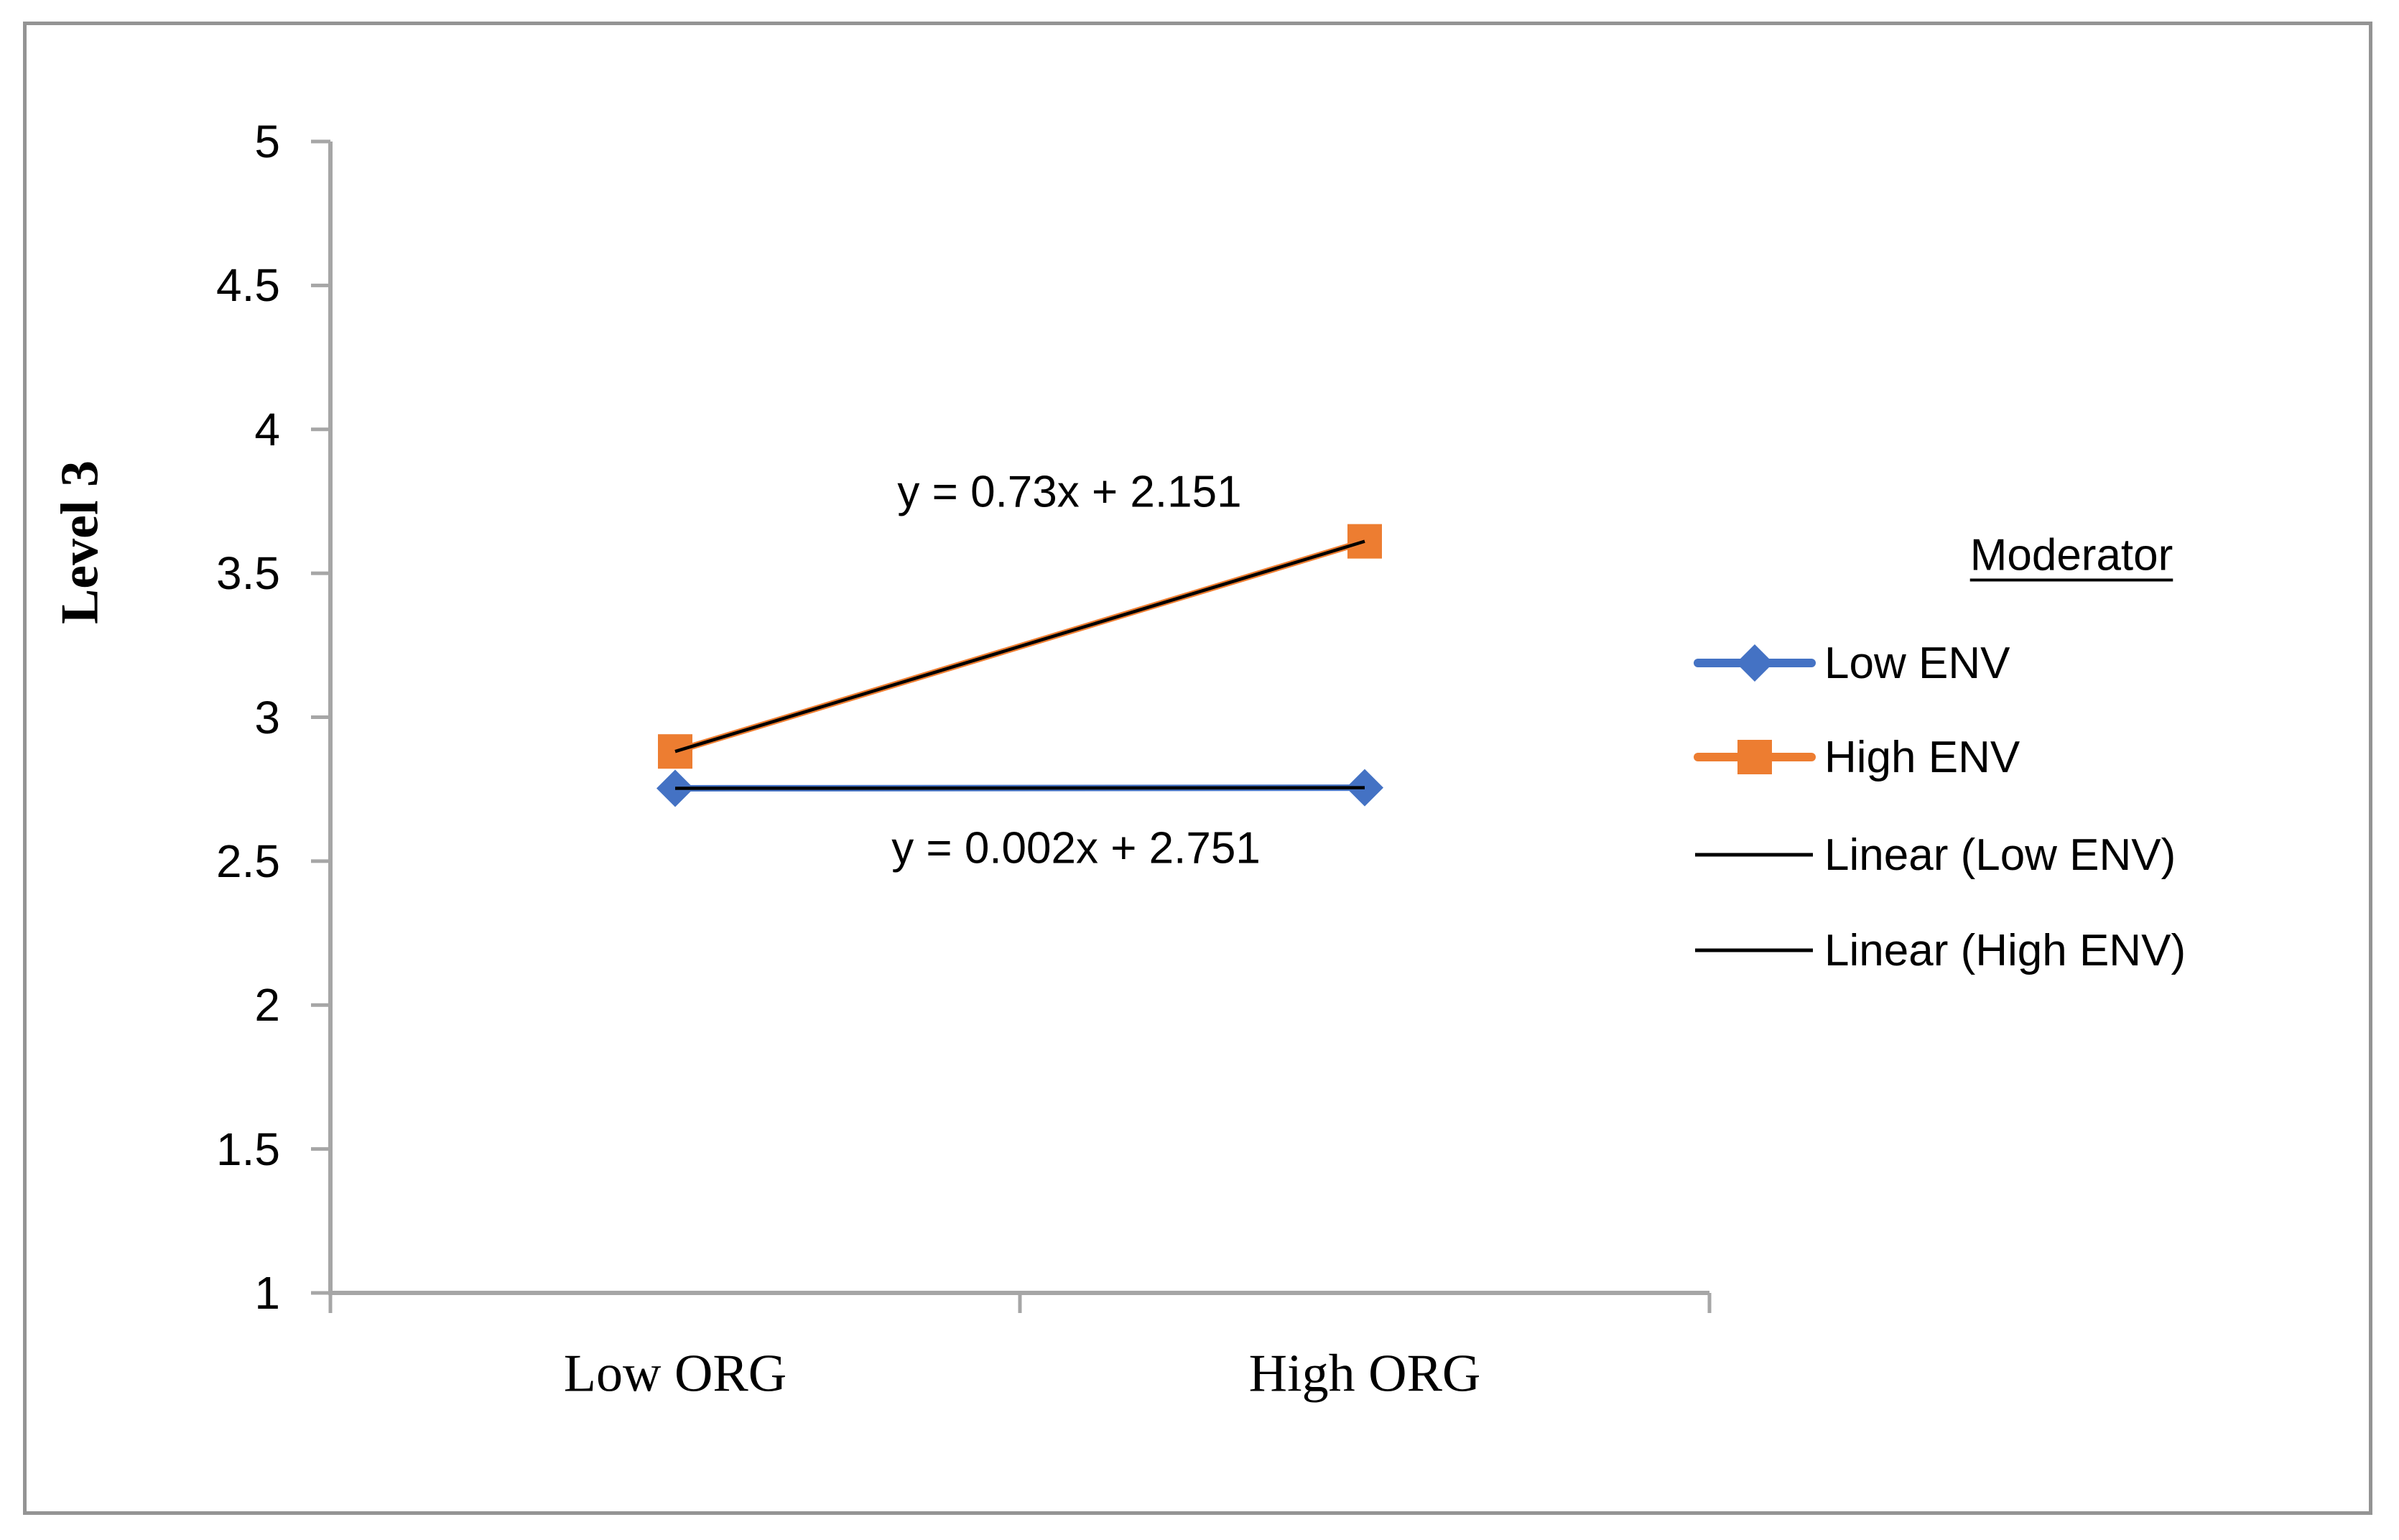  I want to click on y-tick-label-2: 2, so click(267, 1005).